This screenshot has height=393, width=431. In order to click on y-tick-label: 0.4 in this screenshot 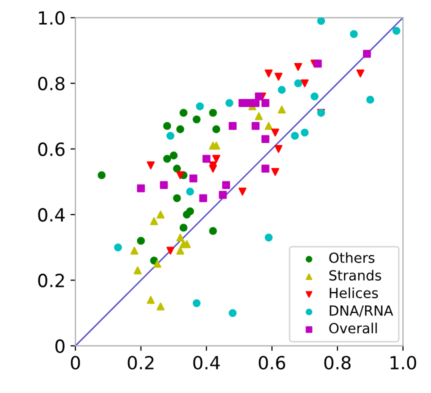, I will do `click(51, 215)`.